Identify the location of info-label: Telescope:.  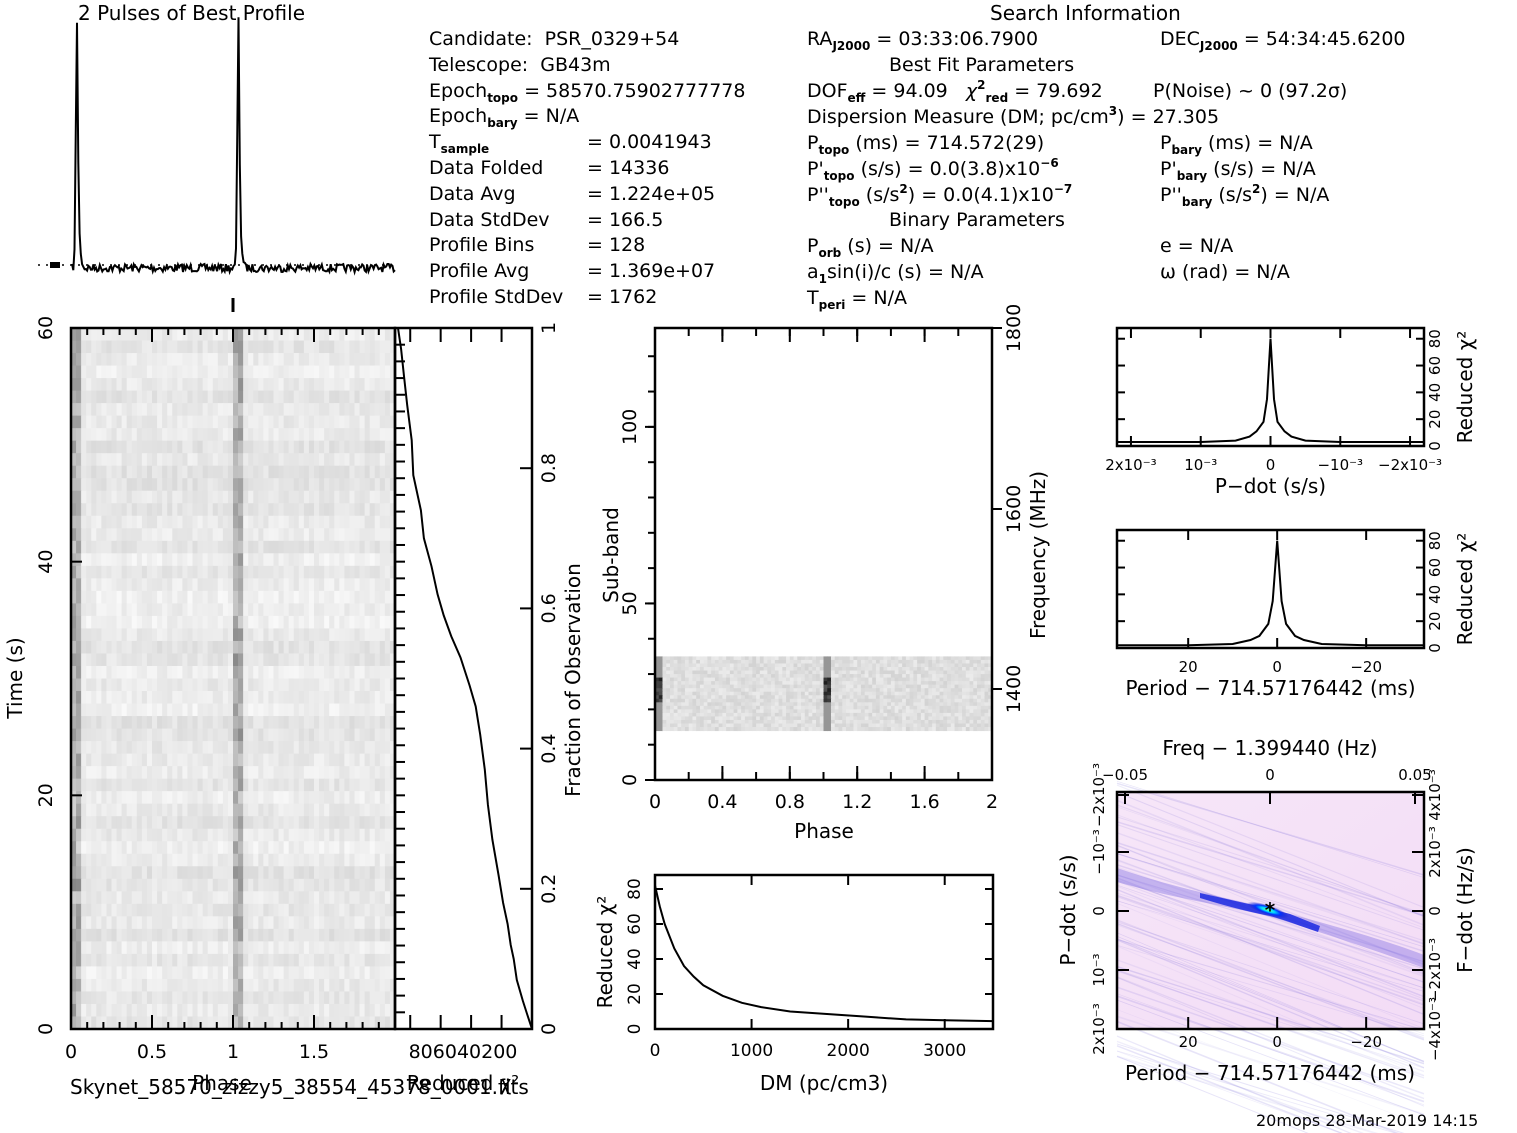
(479, 64).